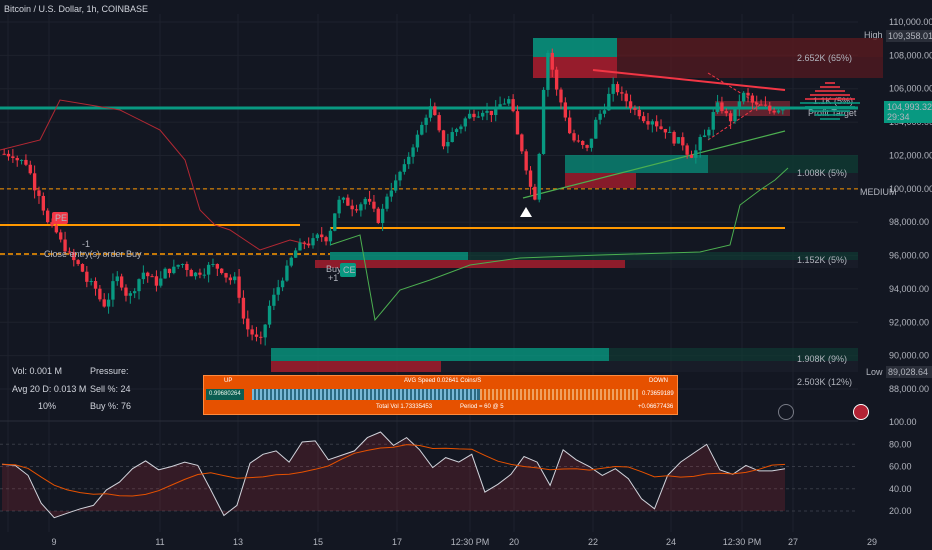  I want to click on lightning-icon, so click(786, 412).